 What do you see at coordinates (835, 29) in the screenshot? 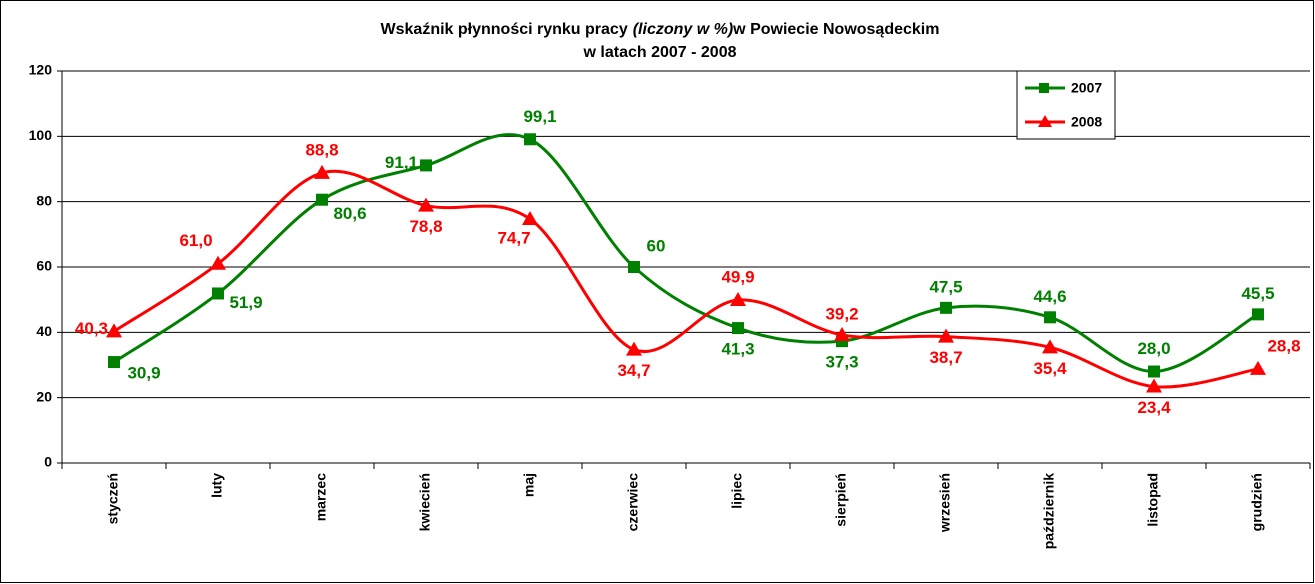
I see `title-part: w Powiecie Nowosądeckim` at bounding box center [835, 29].